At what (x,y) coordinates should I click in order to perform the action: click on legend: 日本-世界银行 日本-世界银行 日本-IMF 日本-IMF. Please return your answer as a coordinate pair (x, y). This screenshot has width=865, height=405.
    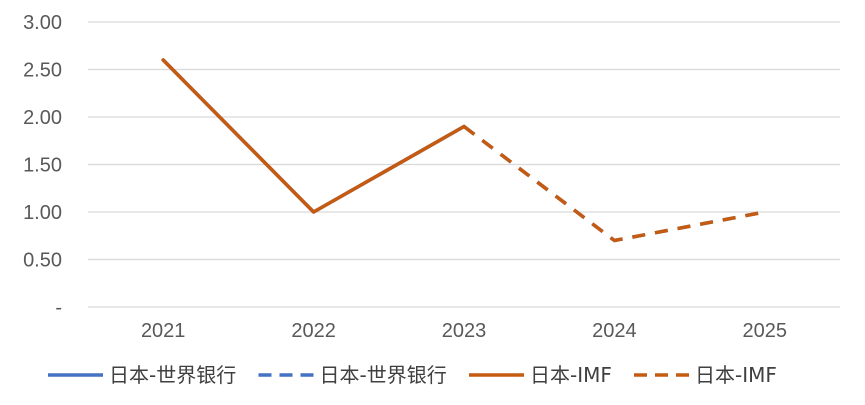
    Looking at the image, I should click on (412, 375).